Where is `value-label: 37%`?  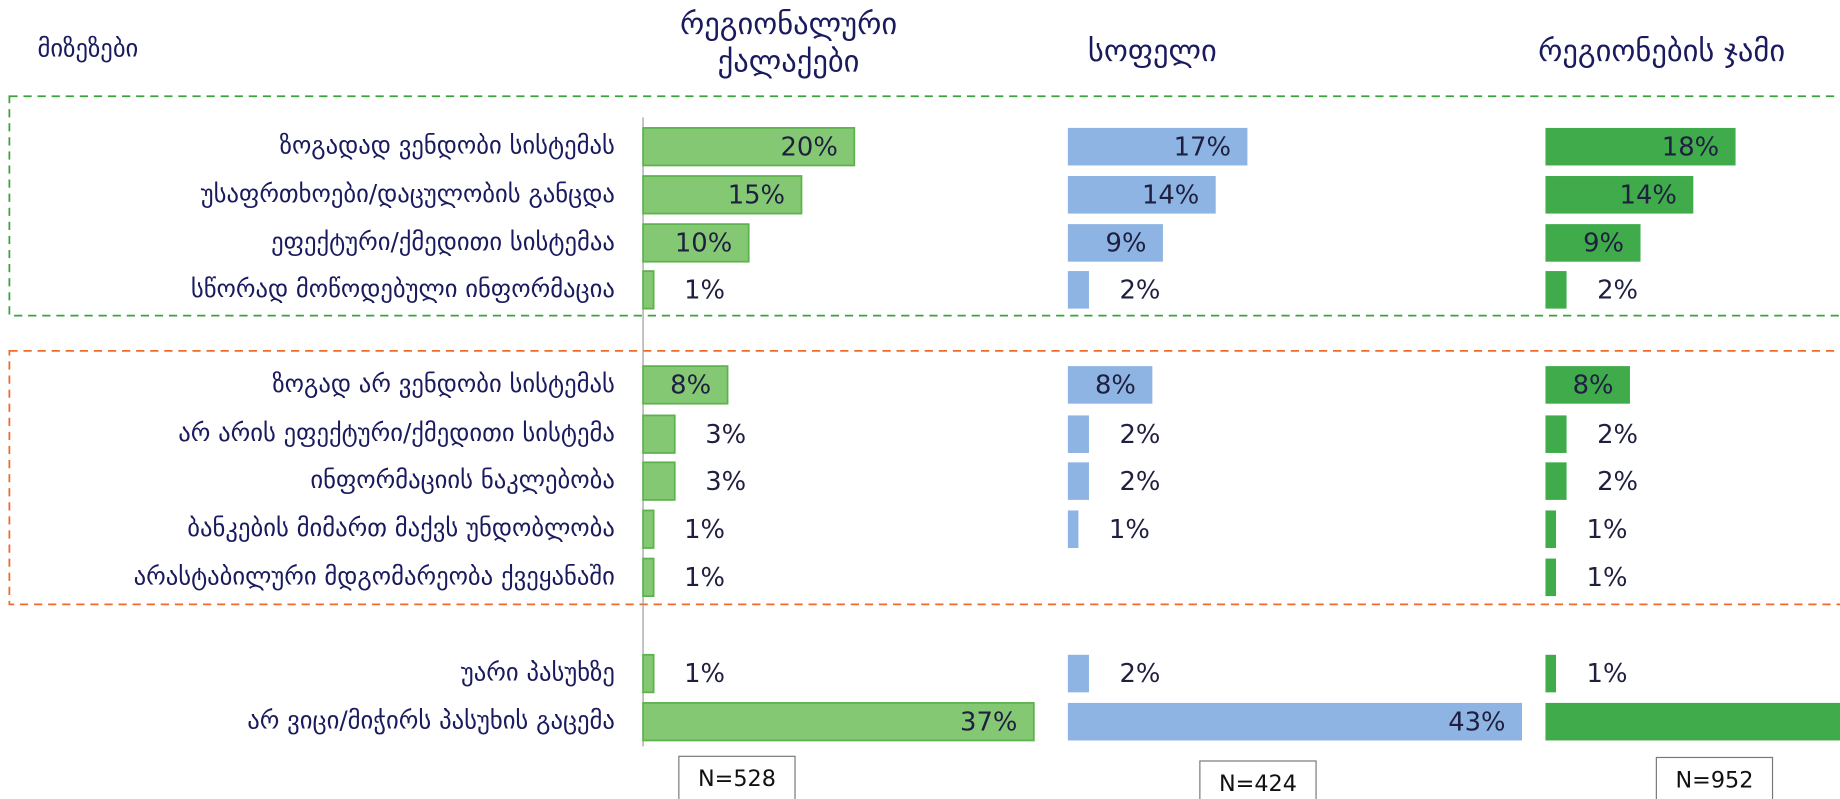
value-label: 37% is located at coordinates (988, 722).